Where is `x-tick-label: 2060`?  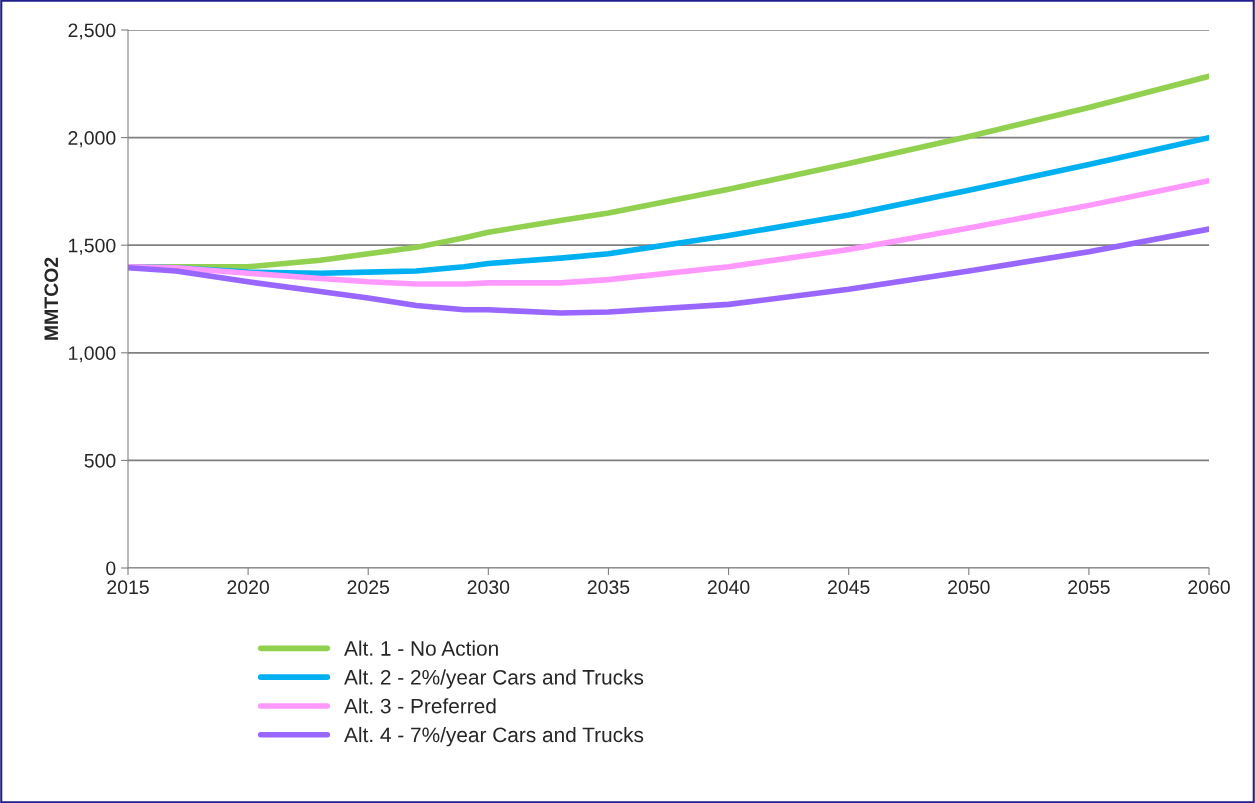
x-tick-label: 2060 is located at coordinates (1209, 587).